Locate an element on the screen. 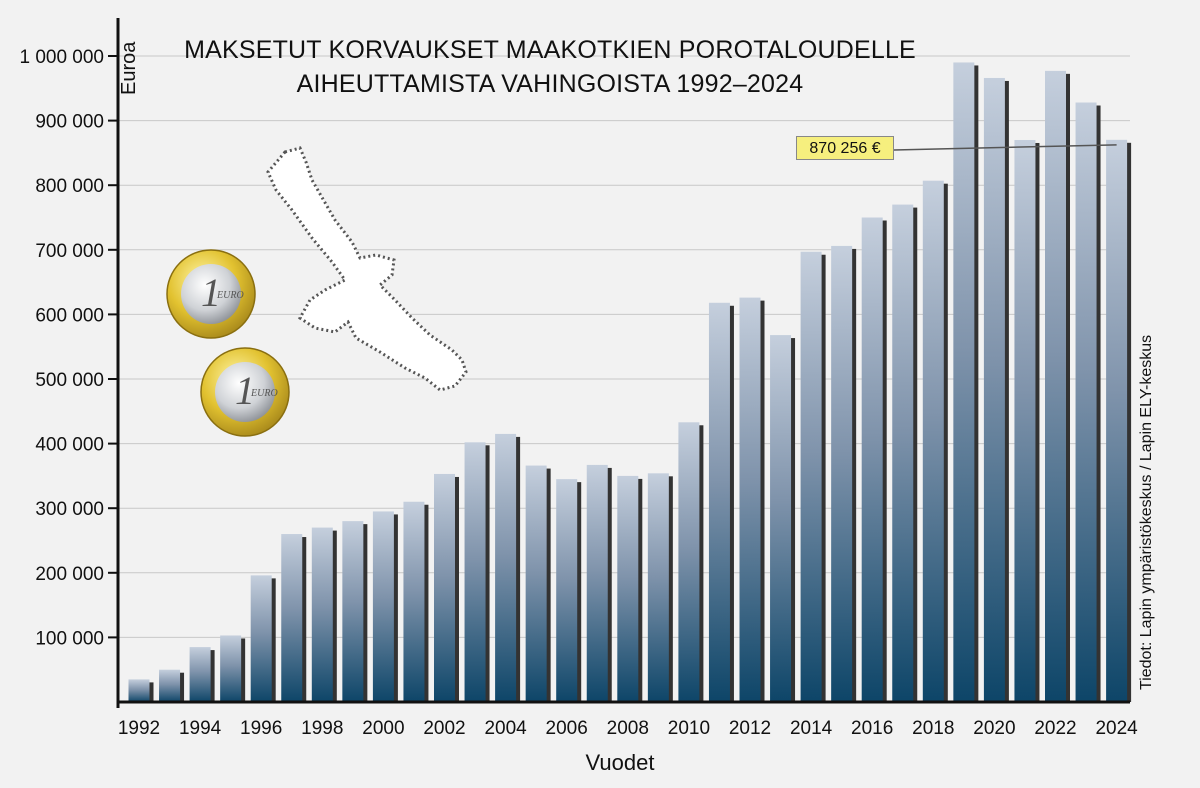 This screenshot has height=788, width=1200. bar-1998 is located at coordinates (322, 614).